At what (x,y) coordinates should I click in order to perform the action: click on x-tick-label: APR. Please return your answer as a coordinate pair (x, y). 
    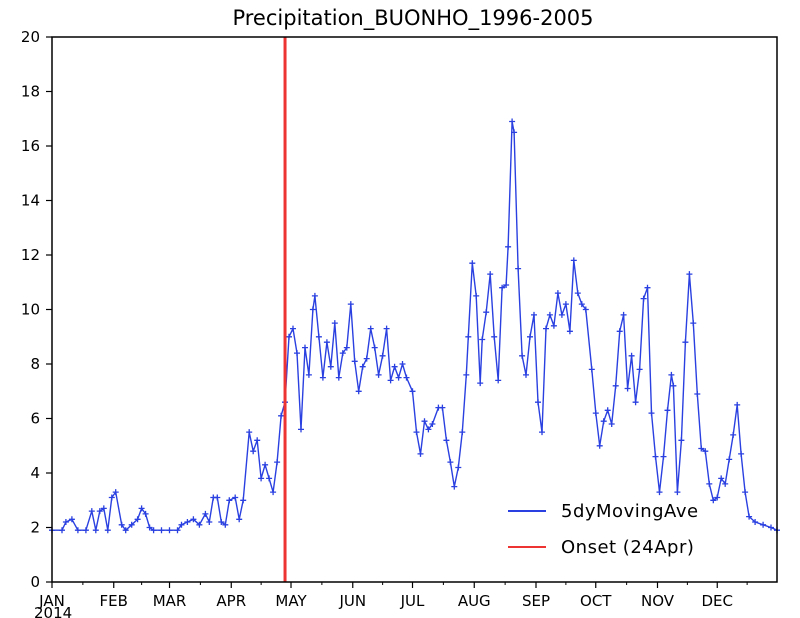
    Looking at the image, I should click on (231, 601).